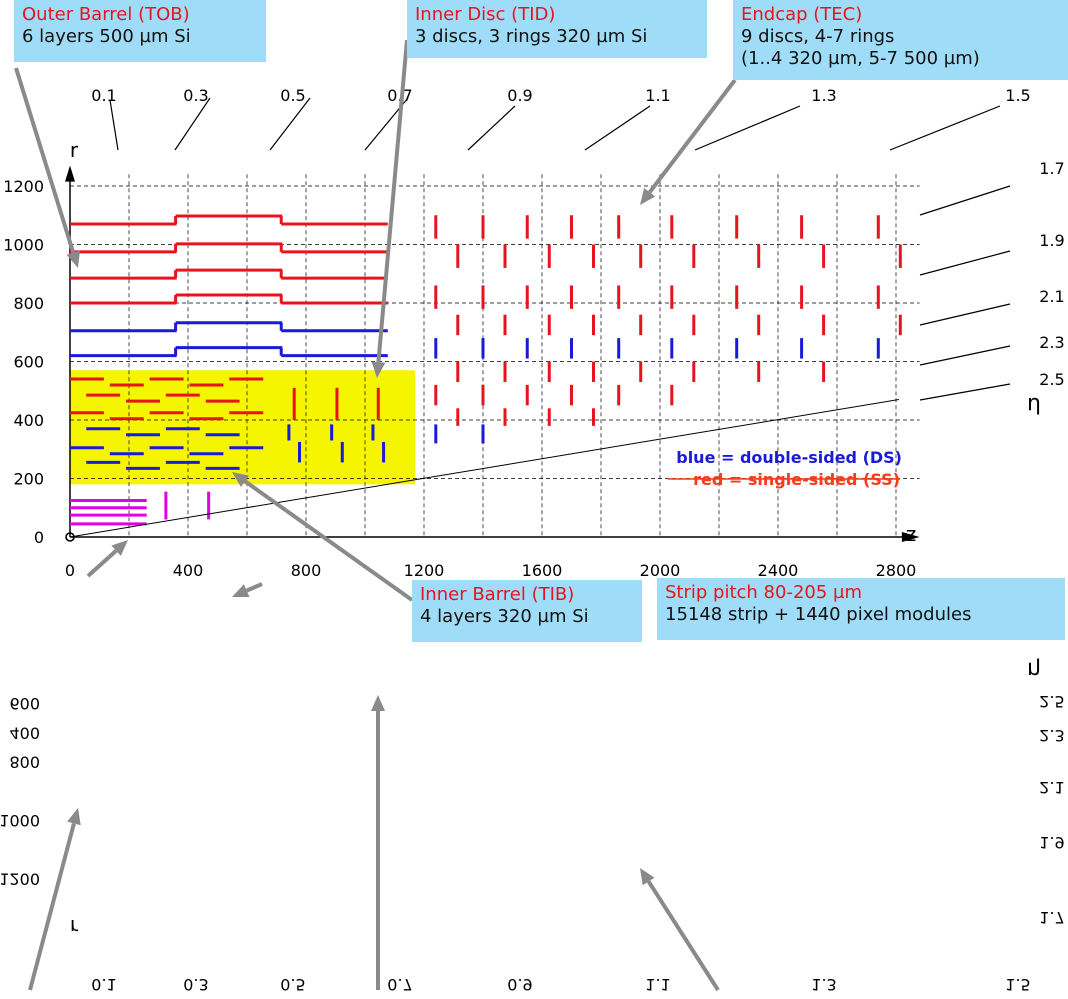 The height and width of the screenshot is (999, 1068). Describe the element at coordinates (1051, 917) in the screenshot. I see `mirrored-eta-right-label: 1.7` at that location.